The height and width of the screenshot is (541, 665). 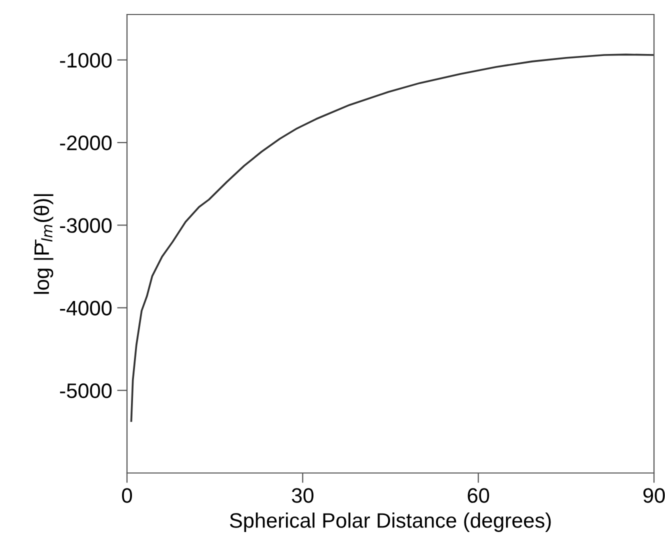 What do you see at coordinates (86, 143) in the screenshot?
I see `y-tick-label: -2000` at bounding box center [86, 143].